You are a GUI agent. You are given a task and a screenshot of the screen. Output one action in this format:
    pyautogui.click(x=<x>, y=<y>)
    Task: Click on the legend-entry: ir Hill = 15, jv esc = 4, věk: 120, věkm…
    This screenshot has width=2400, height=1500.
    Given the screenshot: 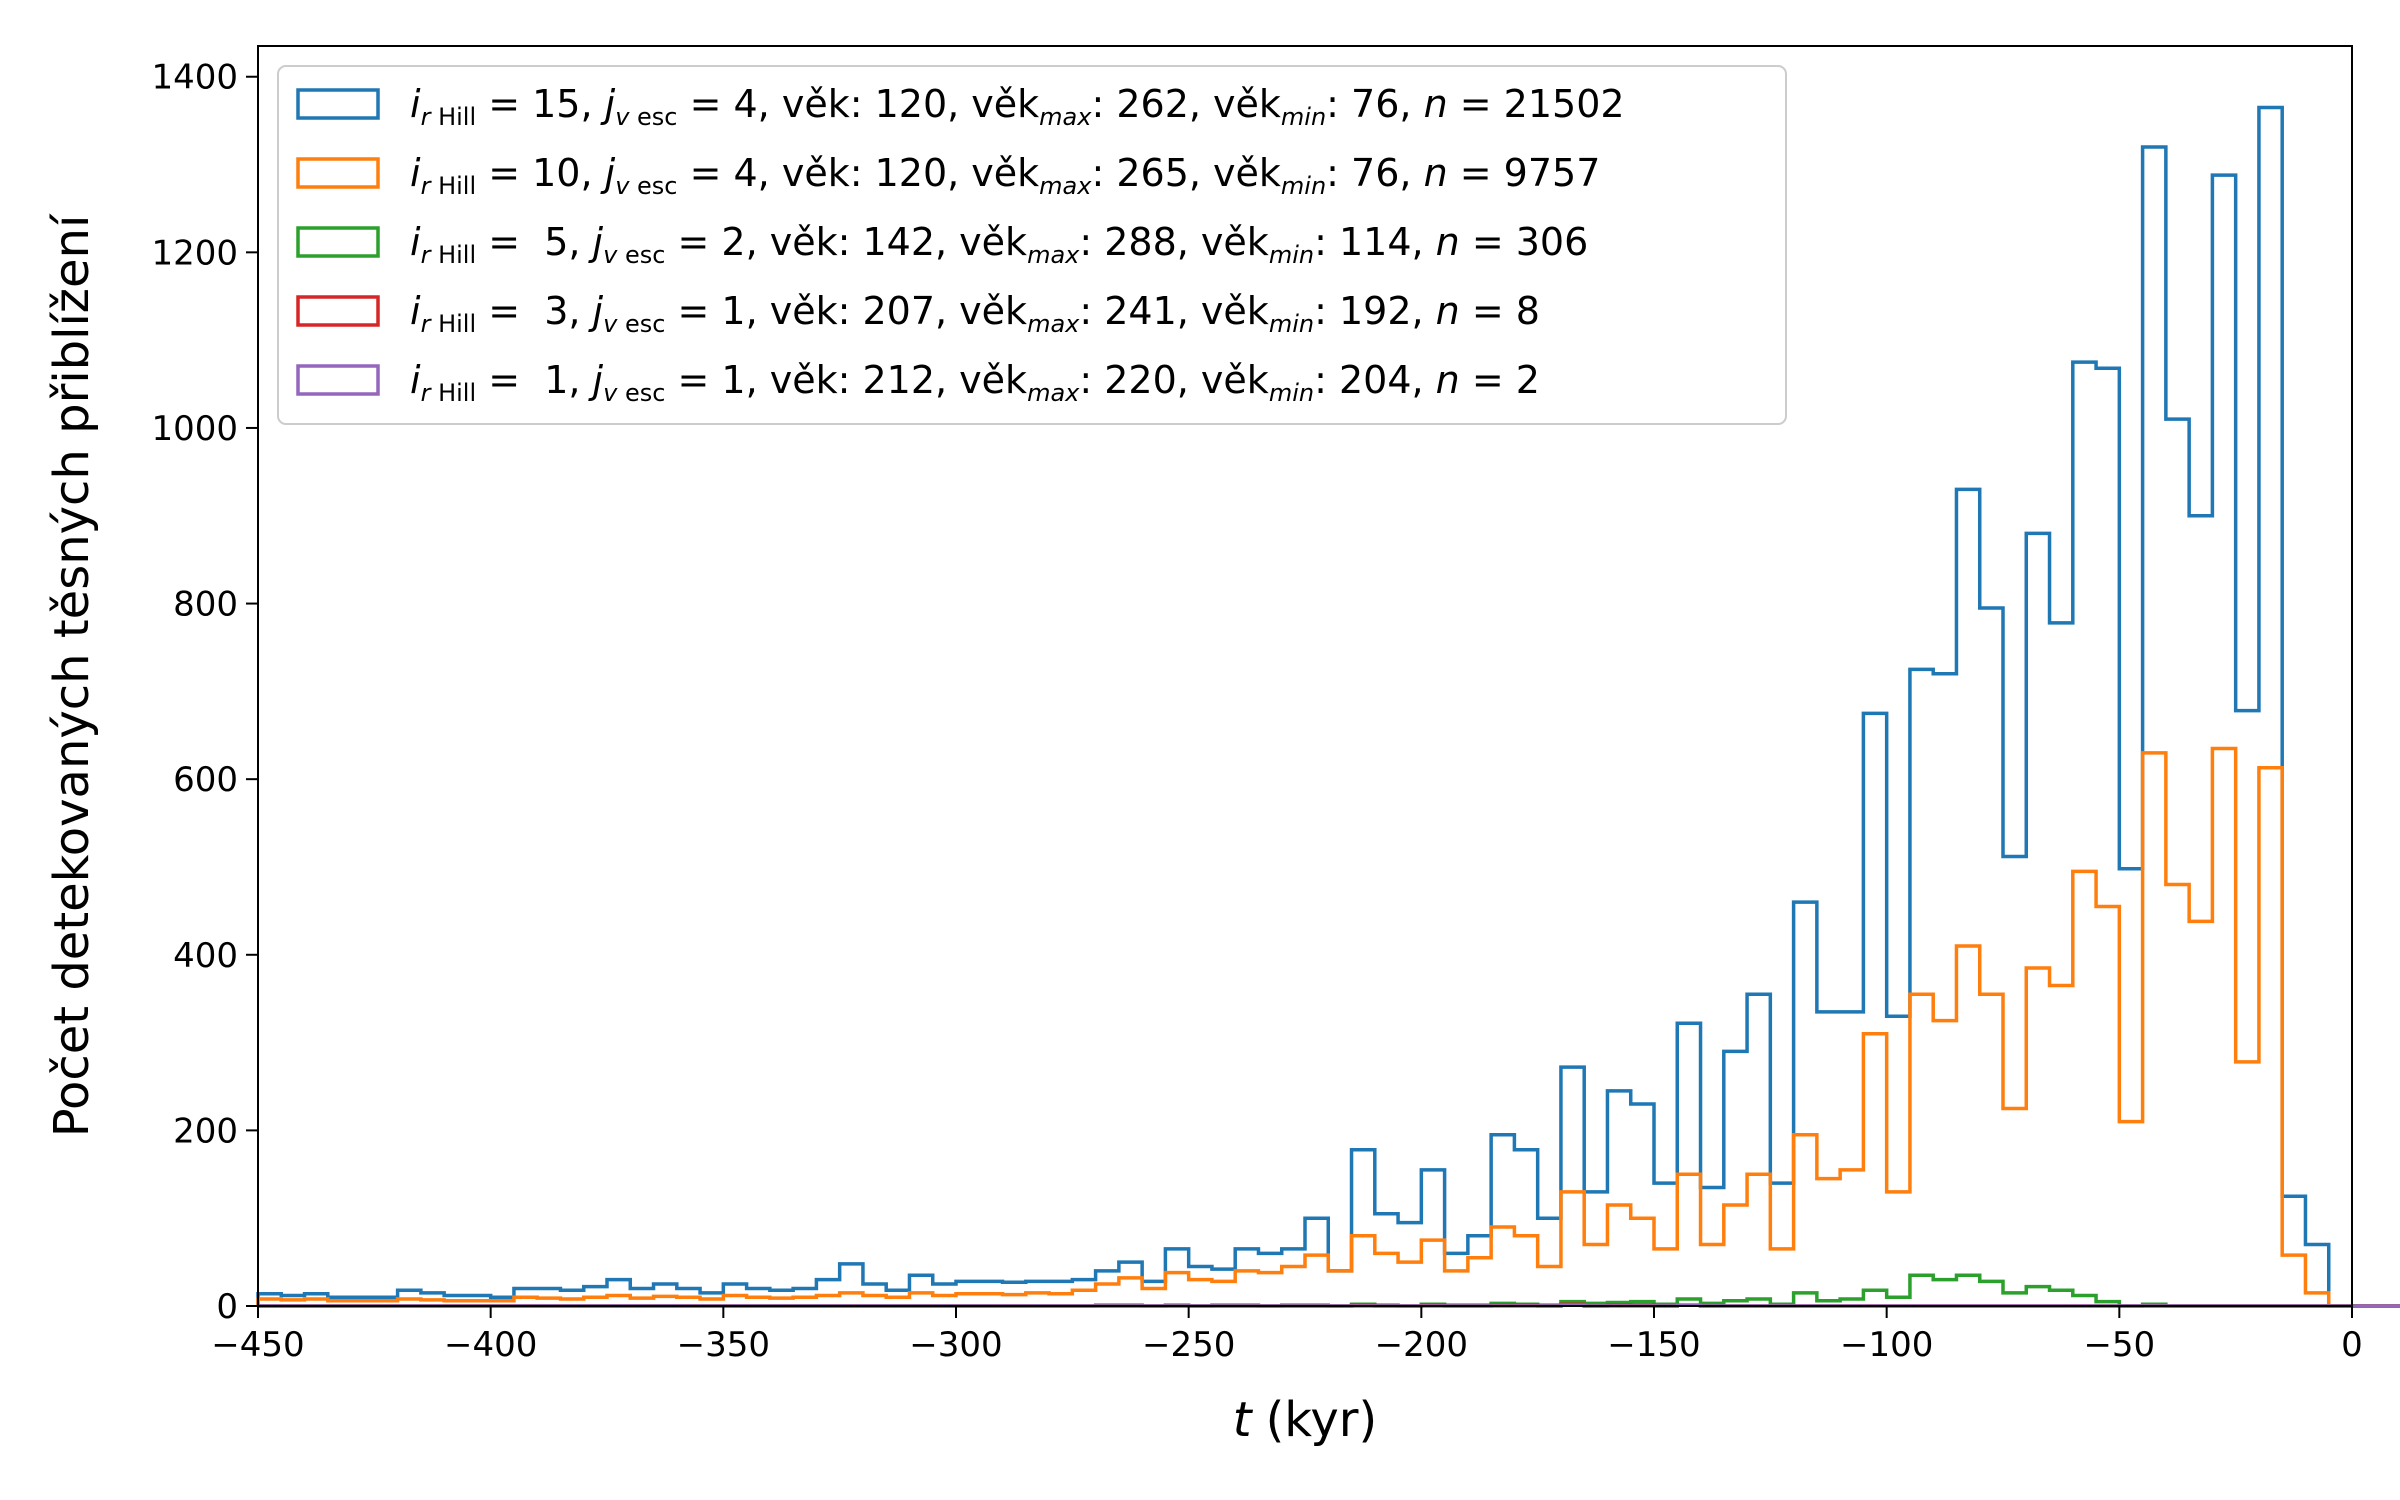 What is the action you would take?
    pyautogui.click(x=1017, y=106)
    